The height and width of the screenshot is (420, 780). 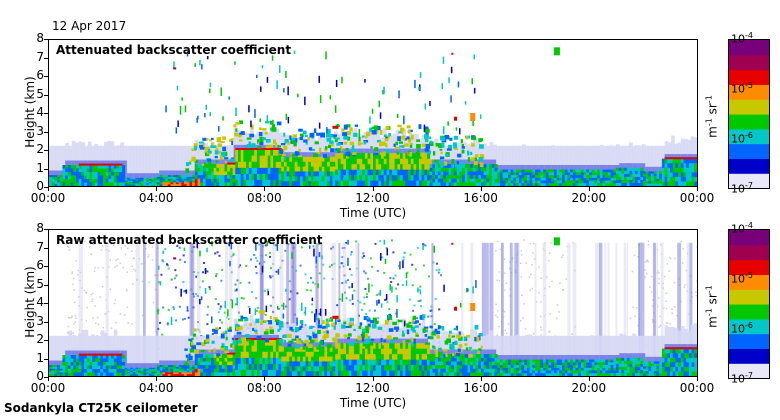 I want to click on cloud-return, so click(x=86, y=354).